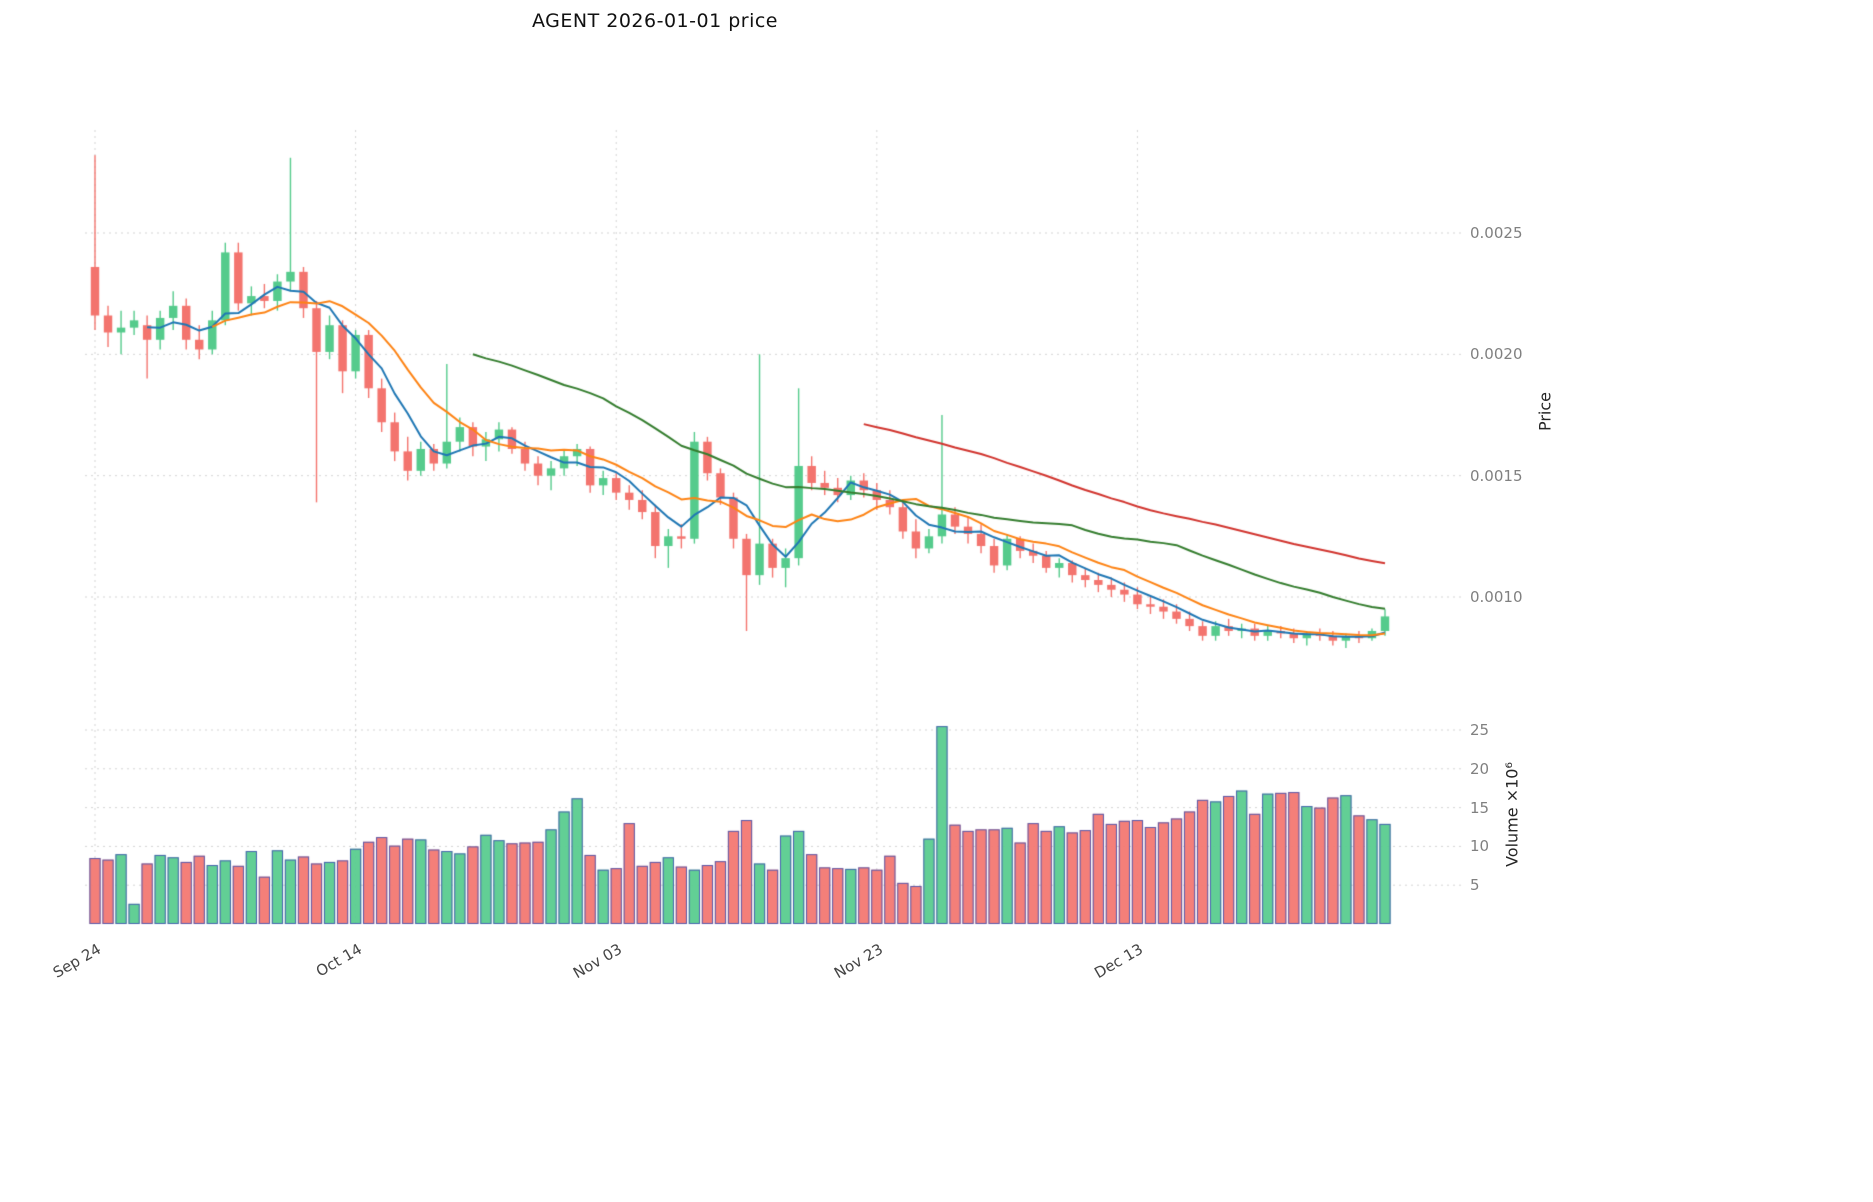 This screenshot has width=1873, height=1202. What do you see at coordinates (1496, 475) in the screenshot?
I see `price-tick-label: 0.0015` at bounding box center [1496, 475].